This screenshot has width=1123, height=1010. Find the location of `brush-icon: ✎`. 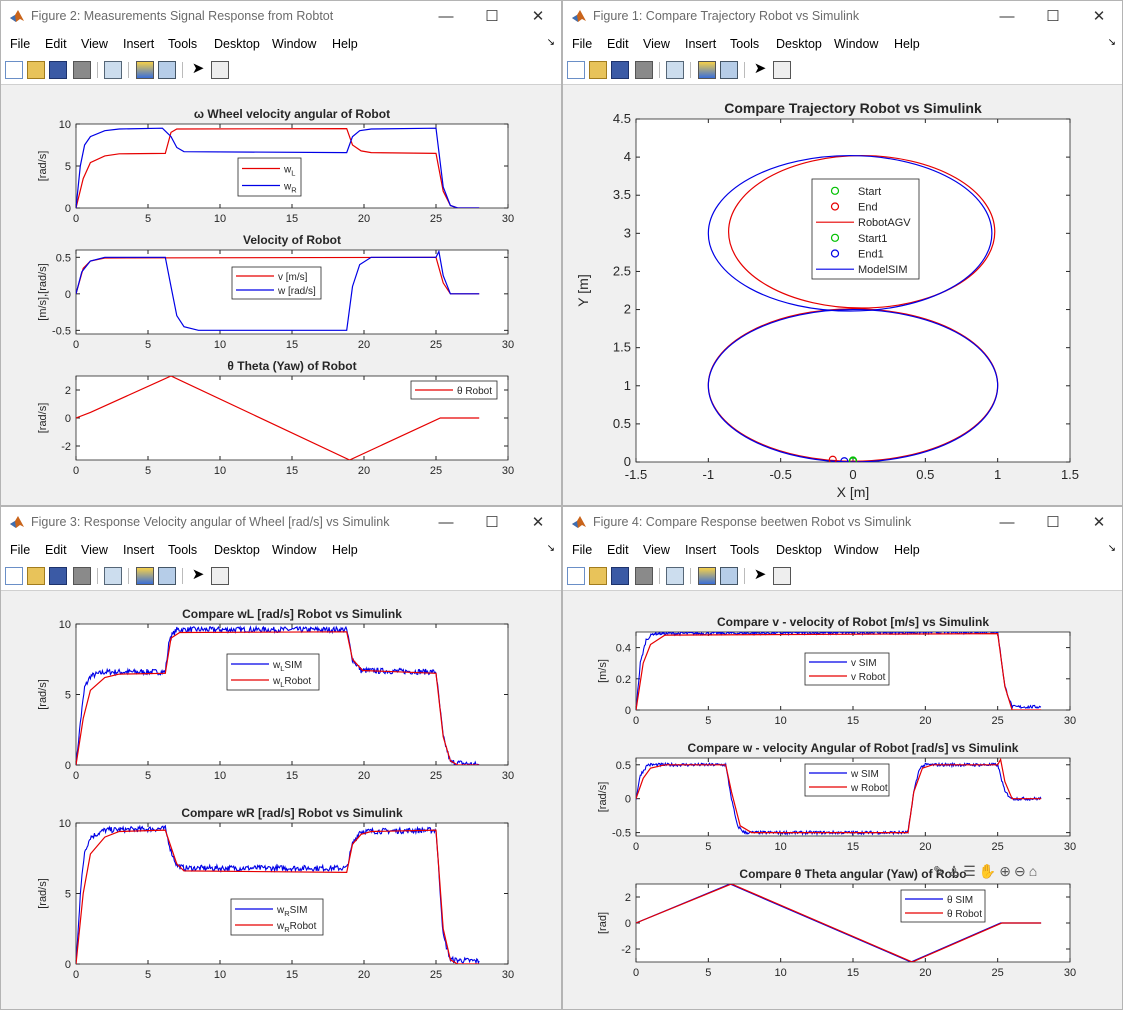

brush-icon: ✎ is located at coordinates (940, 871).